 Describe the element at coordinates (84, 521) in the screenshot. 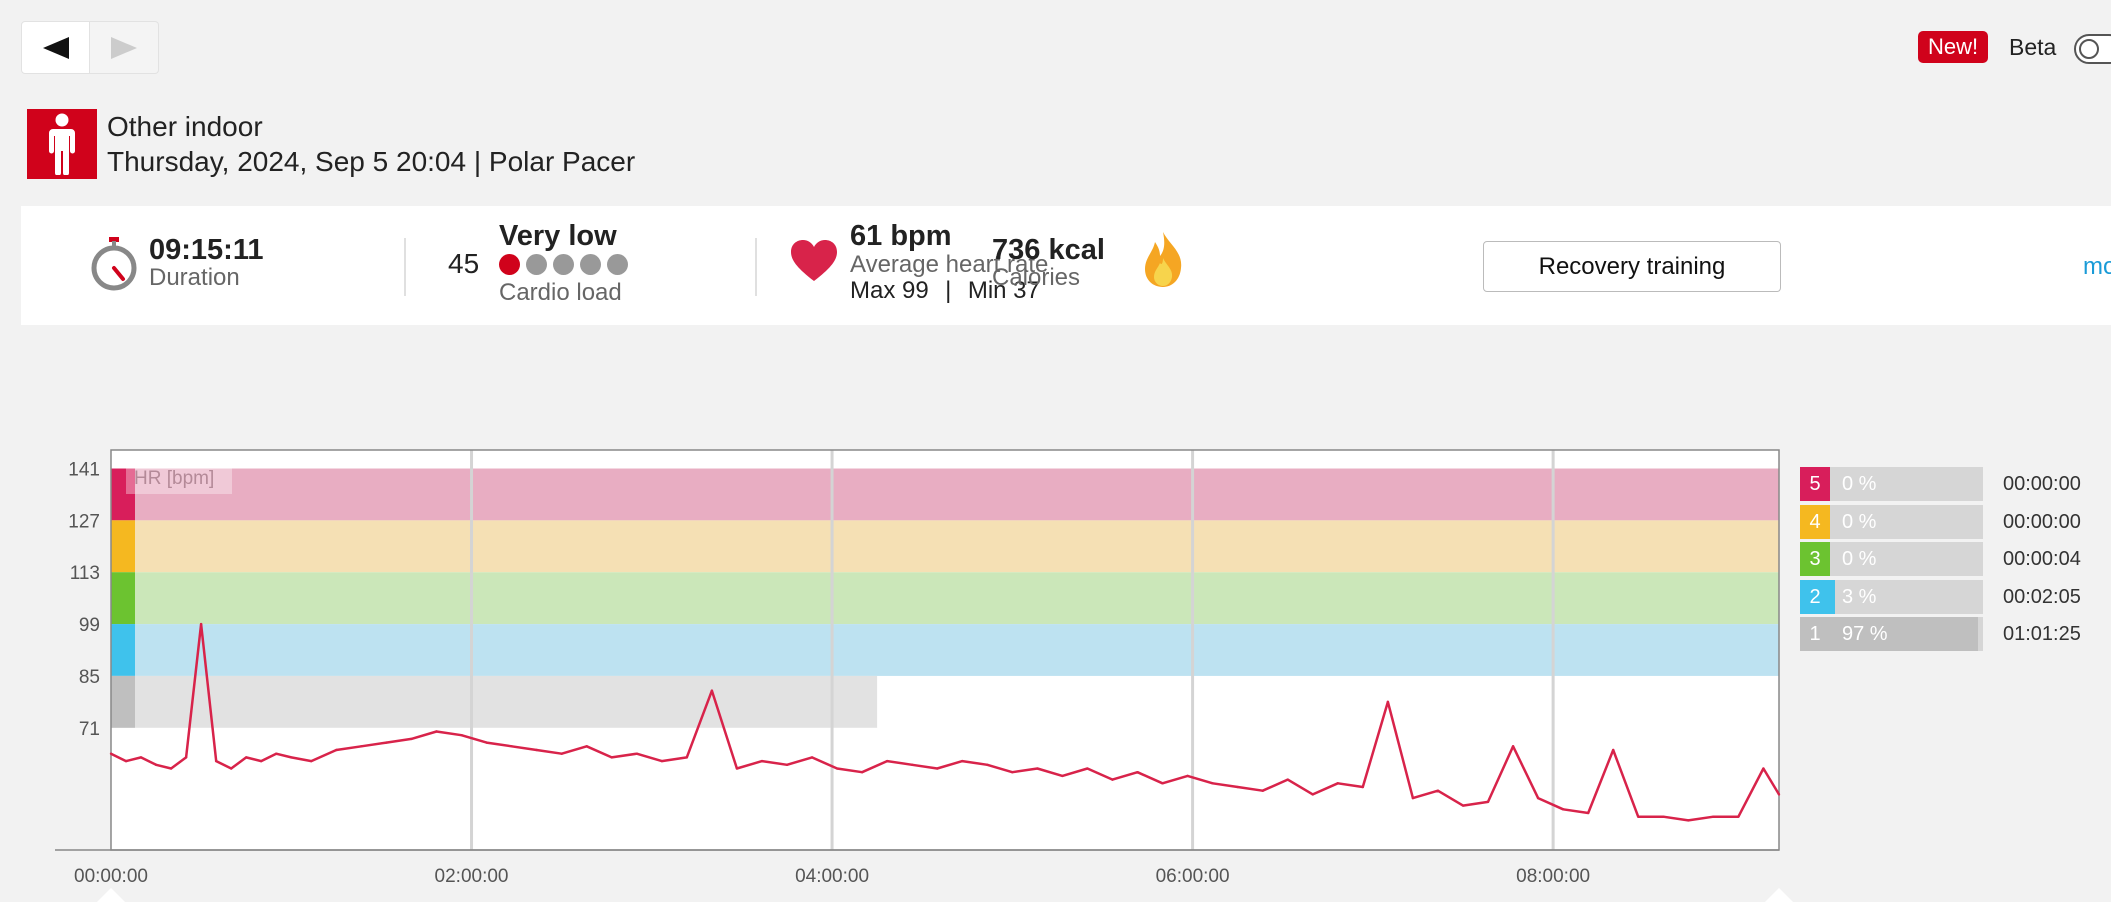

I see `y-tick-label: 127` at that location.